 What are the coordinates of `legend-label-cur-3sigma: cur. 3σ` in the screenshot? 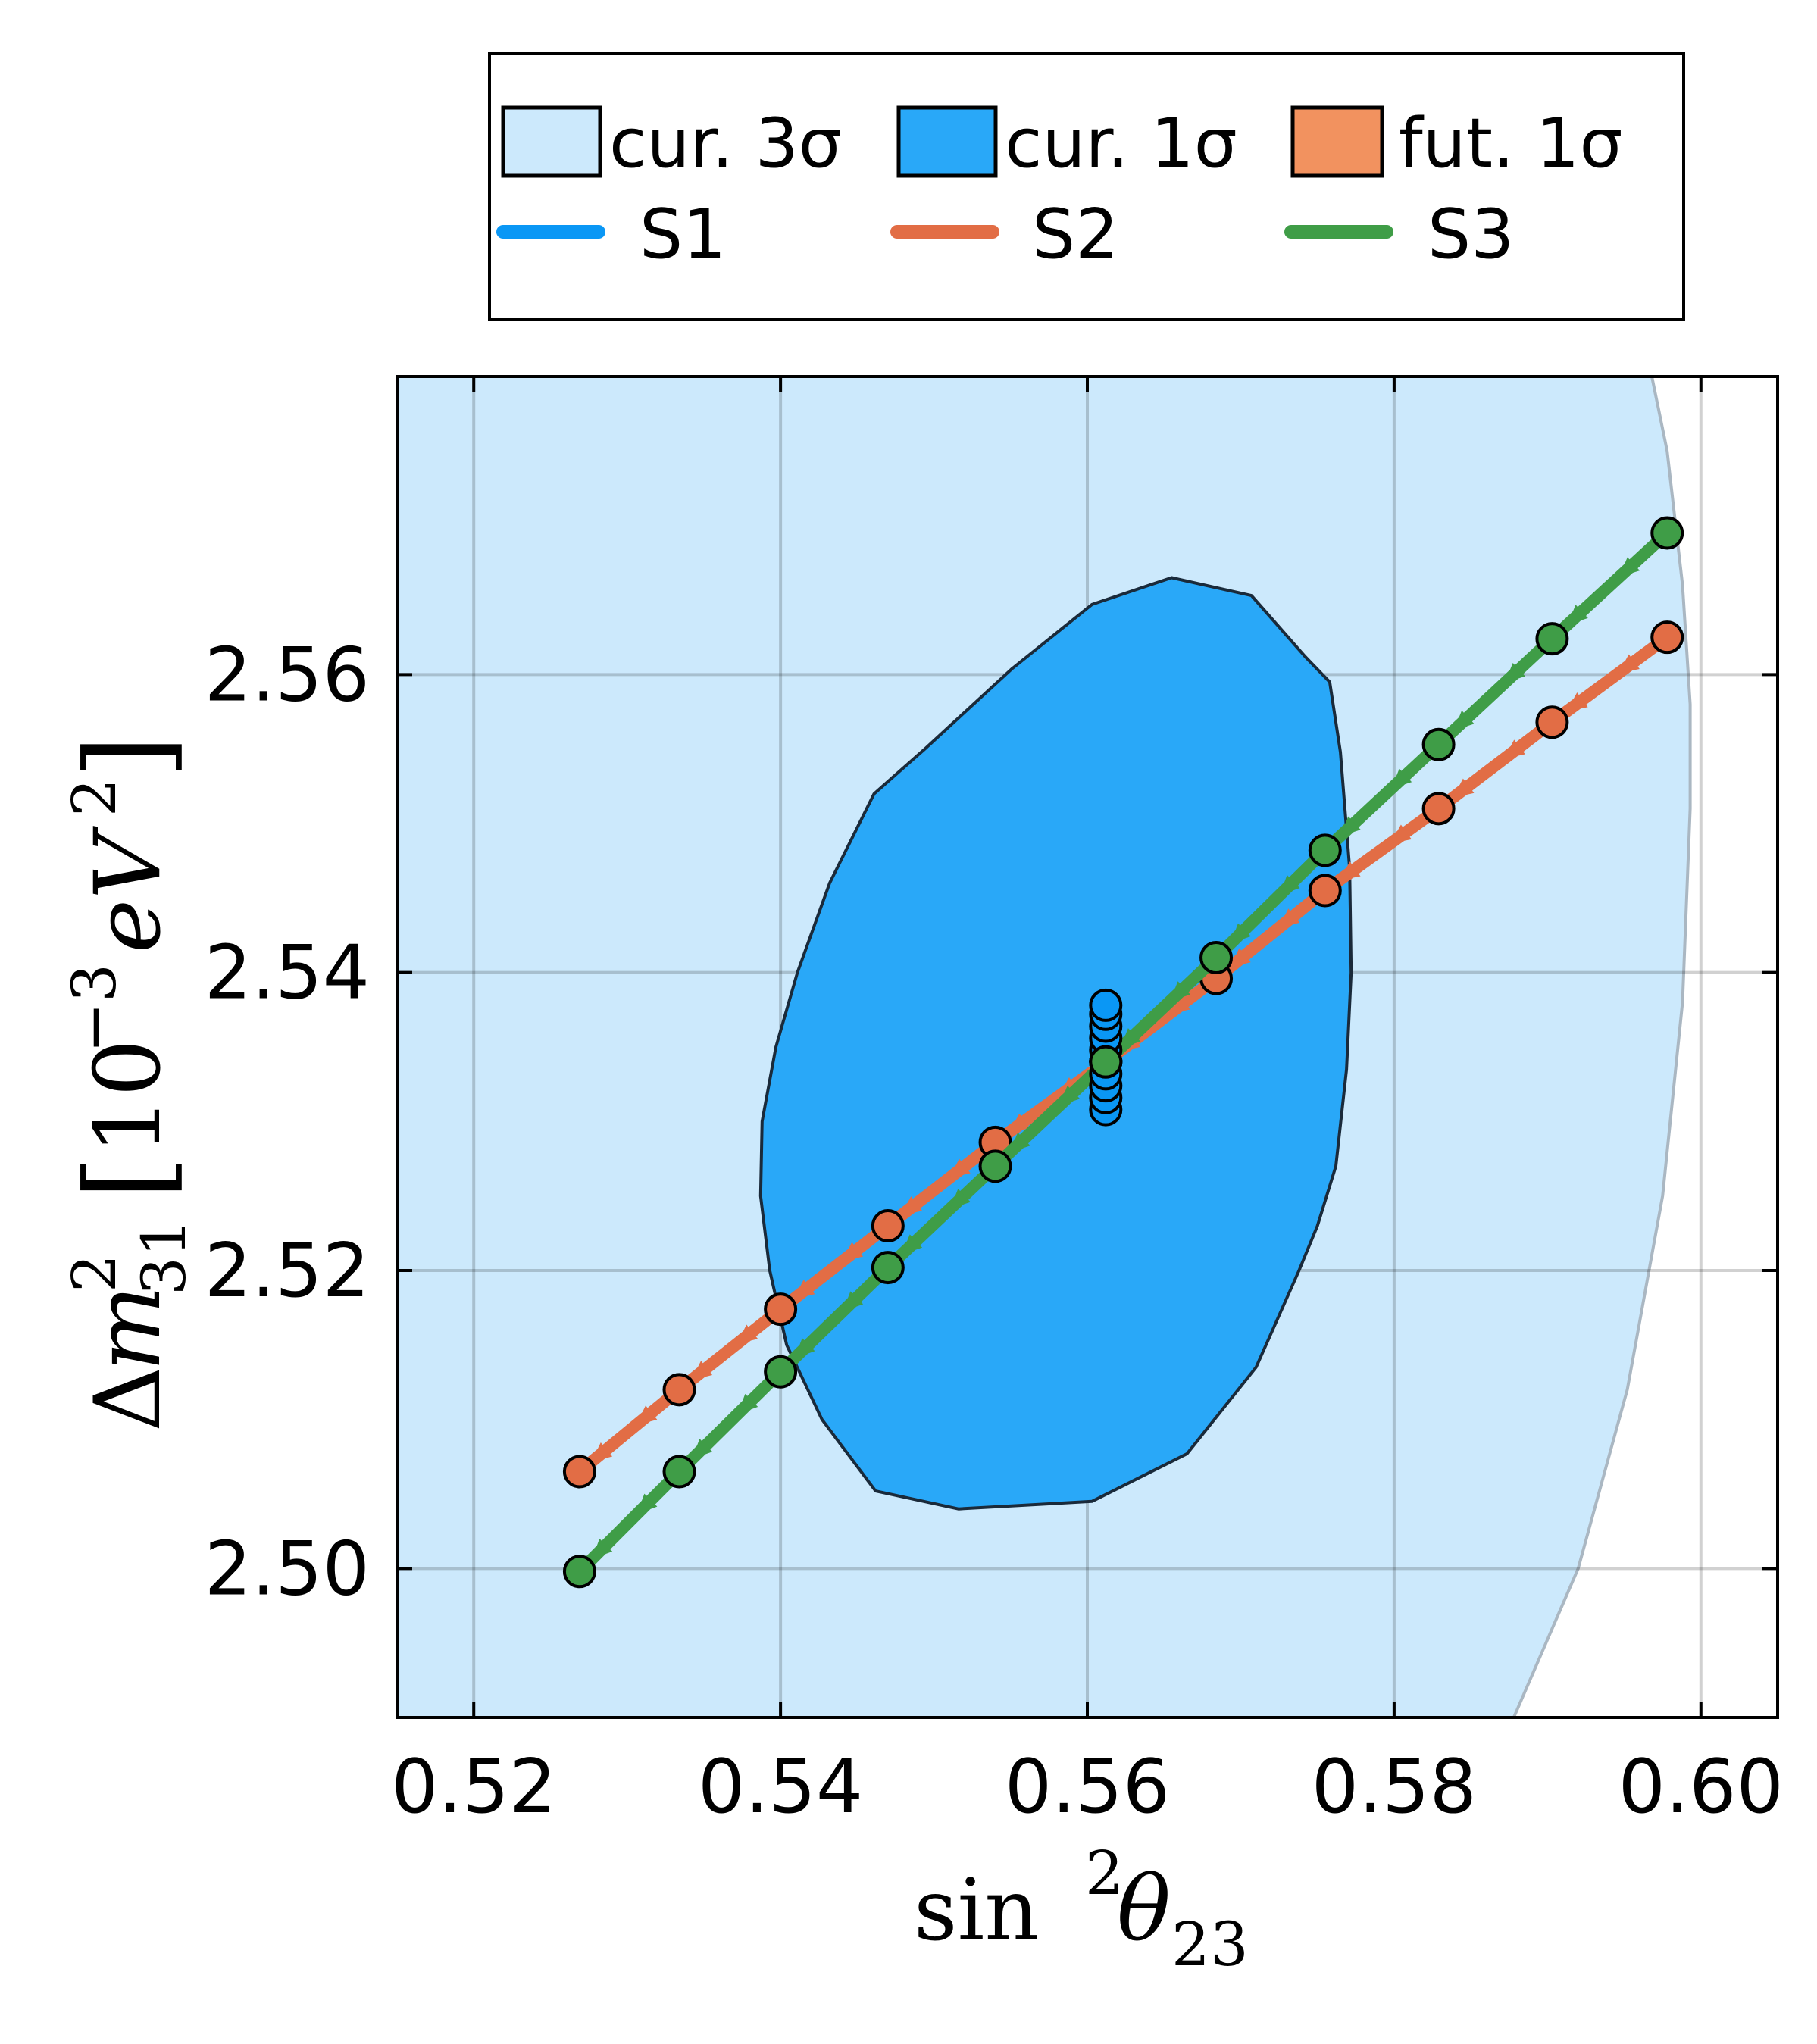 It's located at (725, 143).